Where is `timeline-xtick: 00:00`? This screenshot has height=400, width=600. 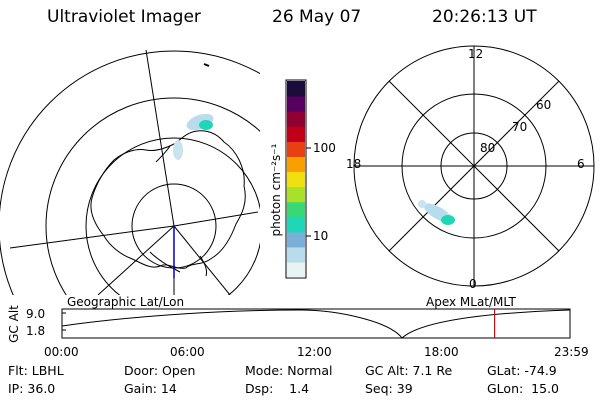
timeline-xtick: 00:00 is located at coordinates (61, 352).